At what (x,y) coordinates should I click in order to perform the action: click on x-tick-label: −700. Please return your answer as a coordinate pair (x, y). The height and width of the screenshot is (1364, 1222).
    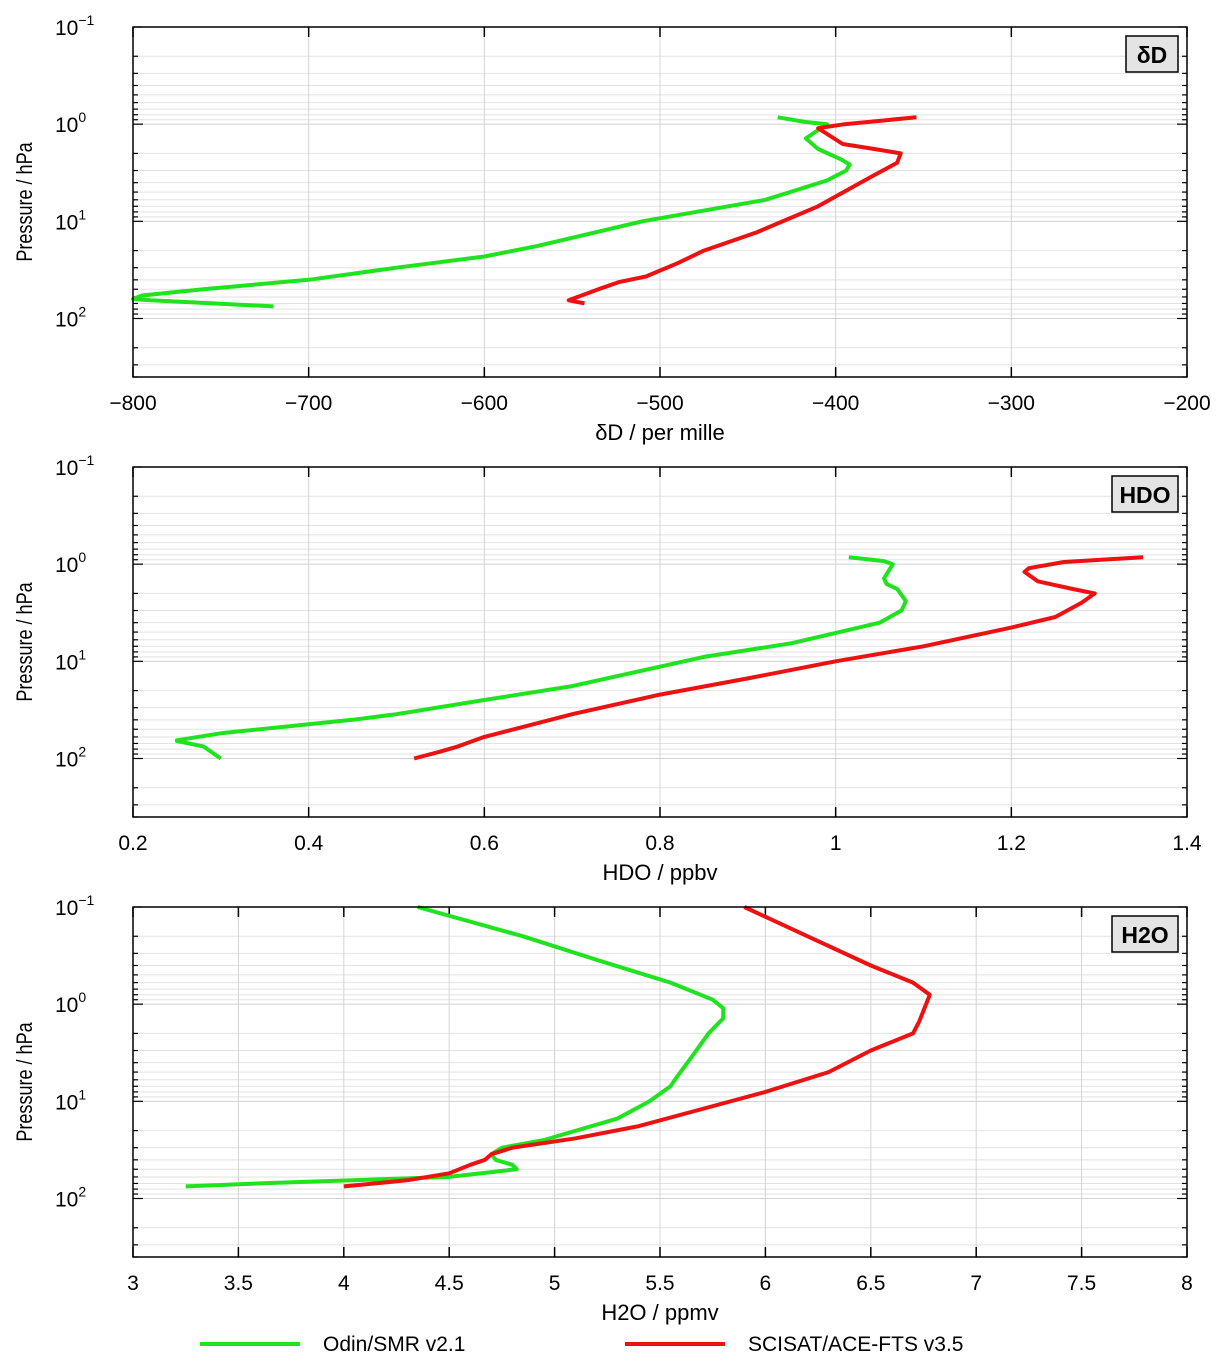
    Looking at the image, I should click on (308, 403).